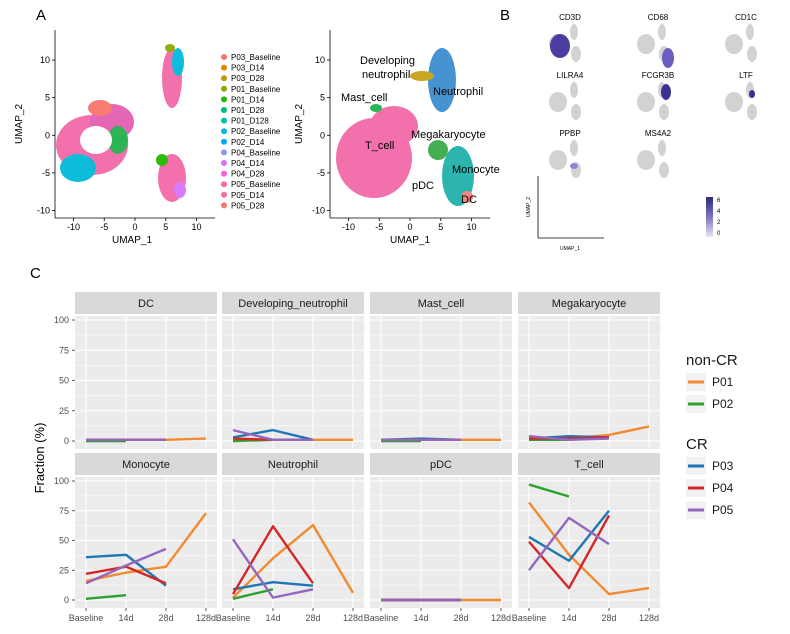 The width and height of the screenshot is (790, 634). Describe the element at coordinates (570, 75) in the screenshot. I see `feature-plot-title: LILRA4` at that location.